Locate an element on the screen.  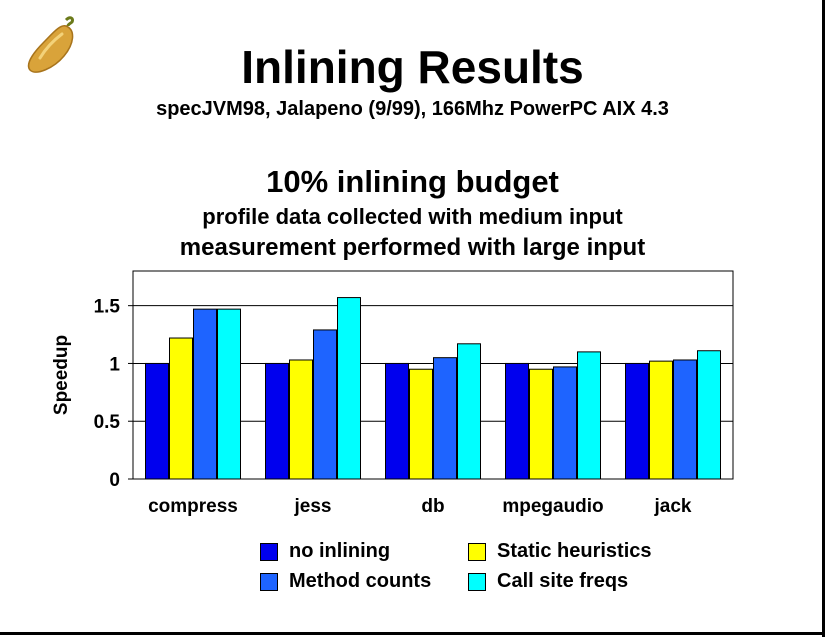
legend-label: Method counts is located at coordinates (360, 581).